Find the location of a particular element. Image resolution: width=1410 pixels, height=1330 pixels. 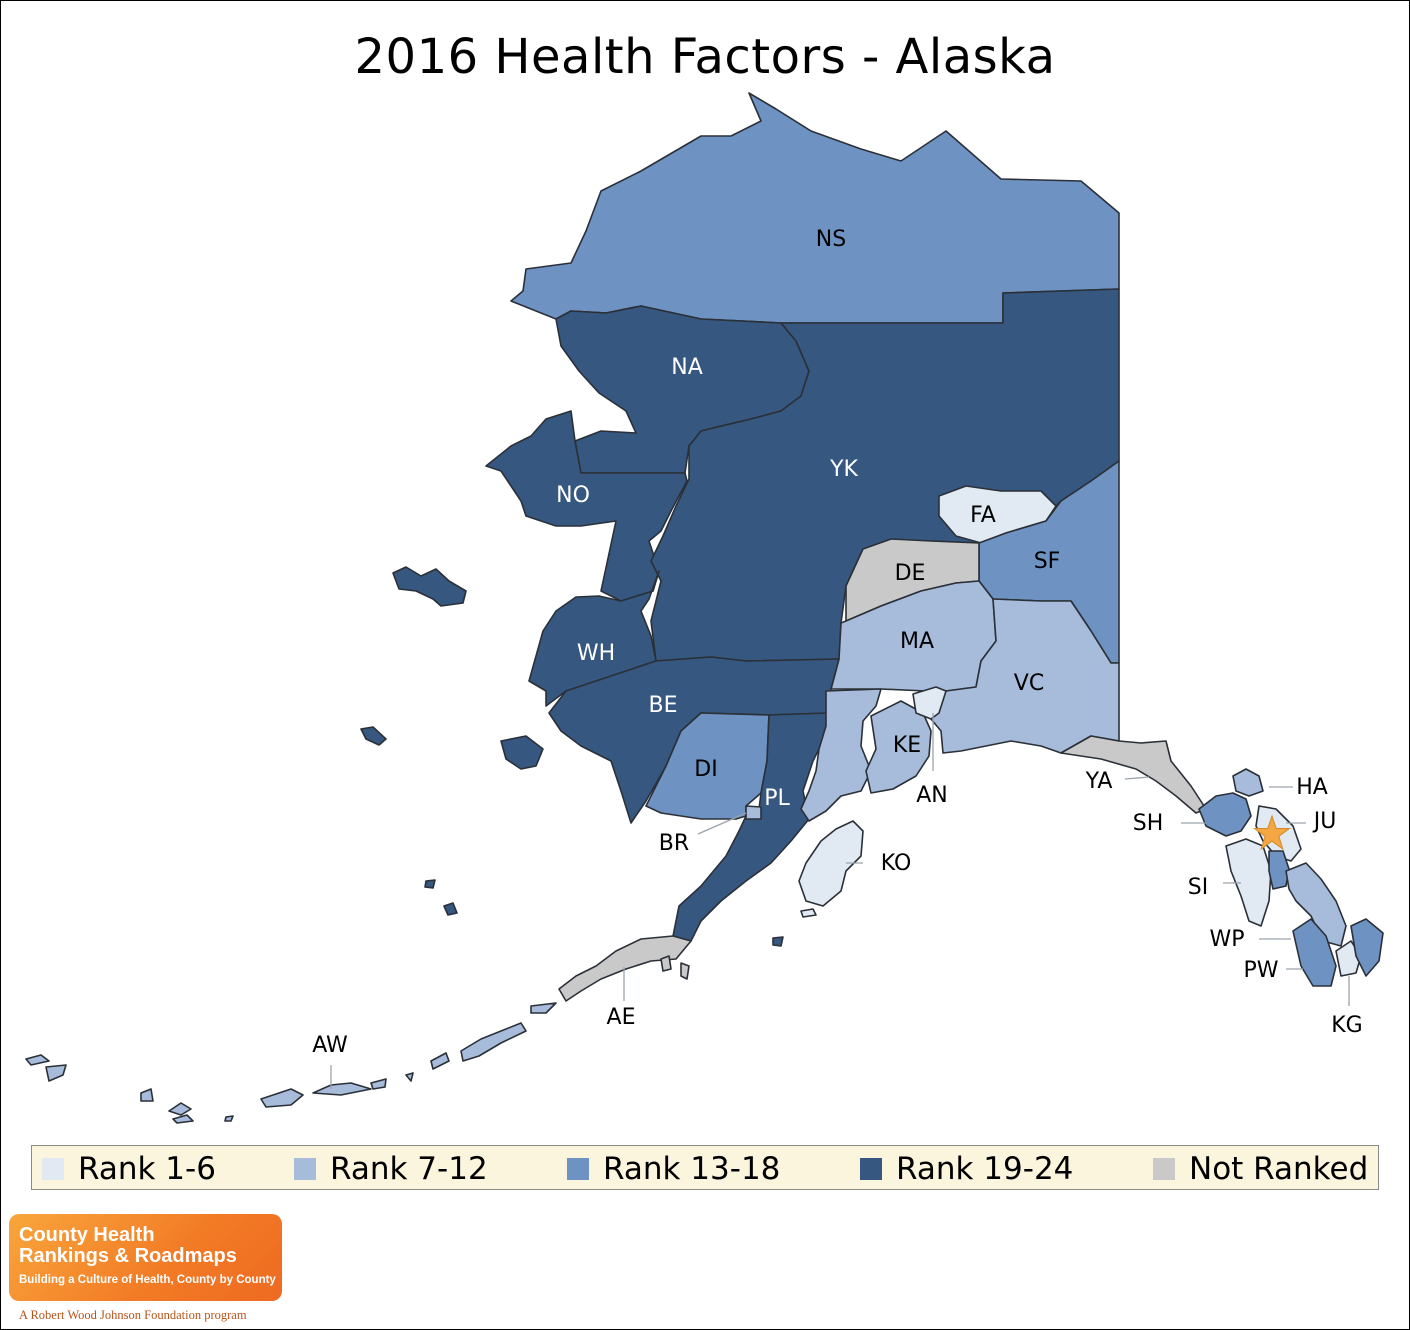

region-NS is located at coordinates (815, 208).